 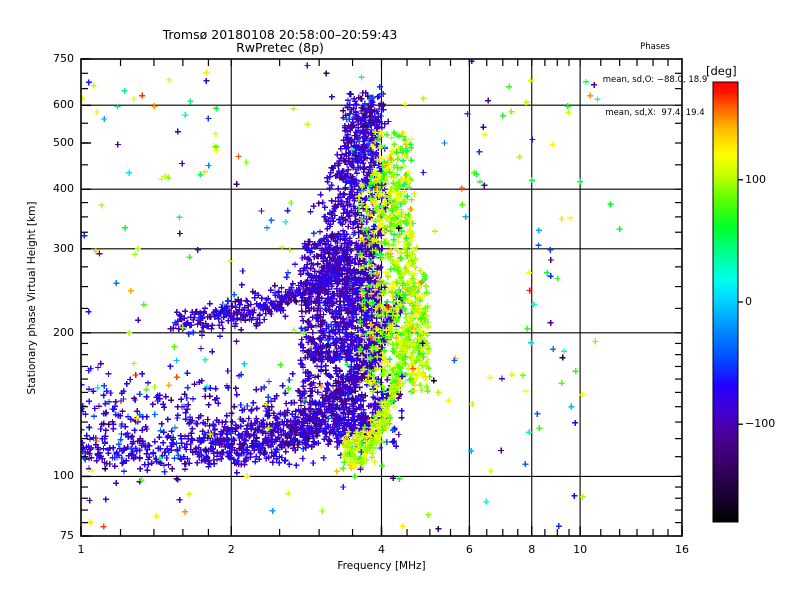 I want to click on y-tick-label: 200, so click(x=51, y=332).